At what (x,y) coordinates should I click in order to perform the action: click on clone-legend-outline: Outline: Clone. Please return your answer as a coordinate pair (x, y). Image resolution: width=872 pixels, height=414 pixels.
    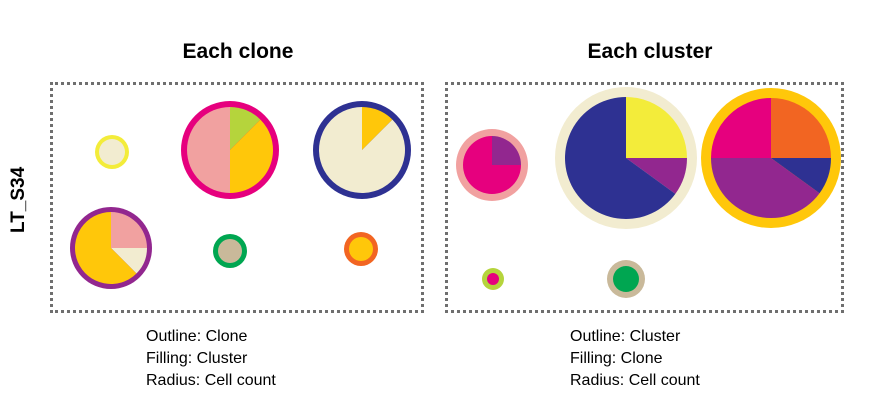
    Looking at the image, I should click on (197, 336).